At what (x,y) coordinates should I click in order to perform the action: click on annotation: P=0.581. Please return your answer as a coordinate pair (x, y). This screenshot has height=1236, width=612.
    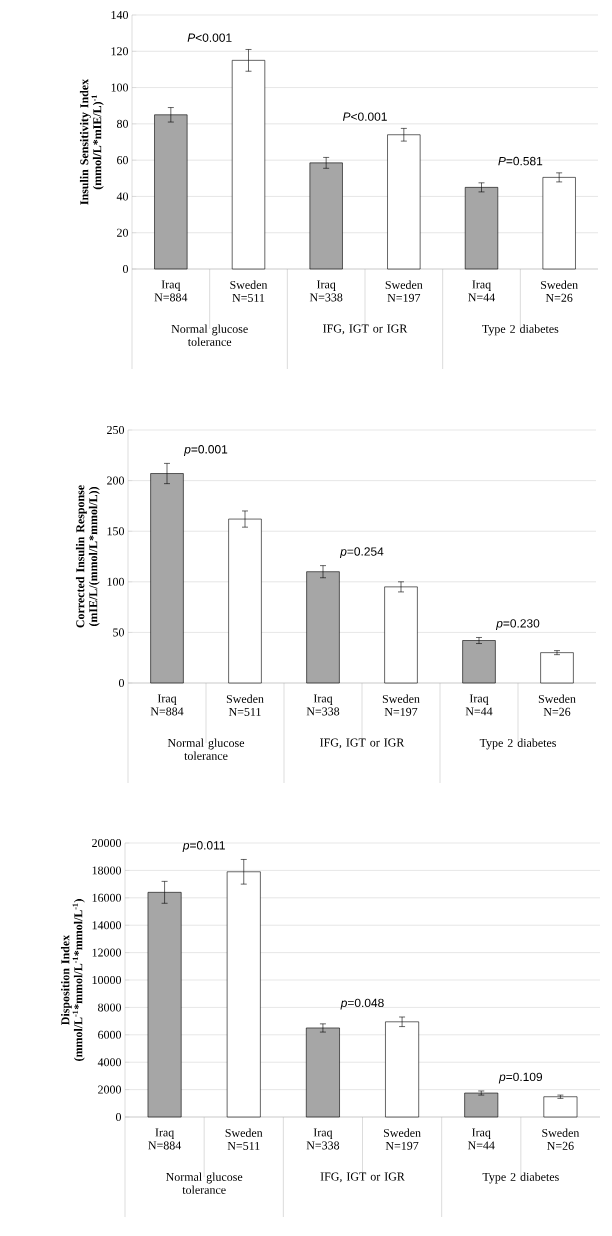
    Looking at the image, I should click on (520, 161).